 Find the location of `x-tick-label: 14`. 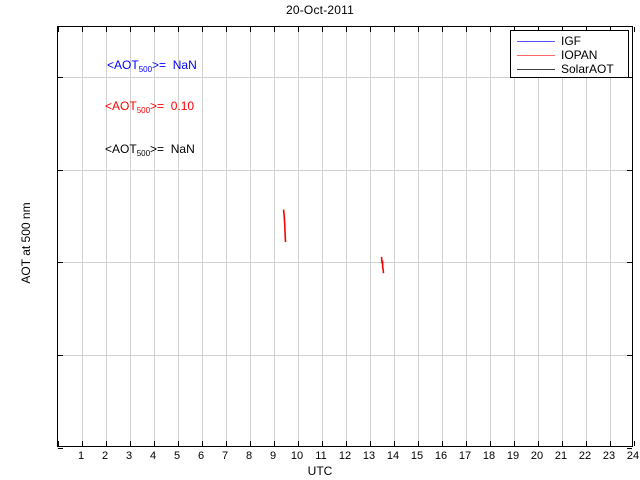

x-tick-label: 14 is located at coordinates (393, 456).